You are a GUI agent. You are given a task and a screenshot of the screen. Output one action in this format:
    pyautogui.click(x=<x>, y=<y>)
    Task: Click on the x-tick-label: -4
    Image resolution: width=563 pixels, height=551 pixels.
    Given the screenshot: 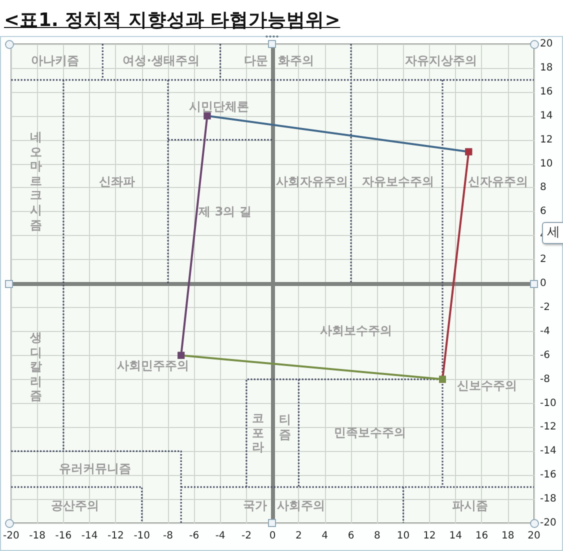 What is the action you would take?
    pyautogui.click(x=220, y=536)
    